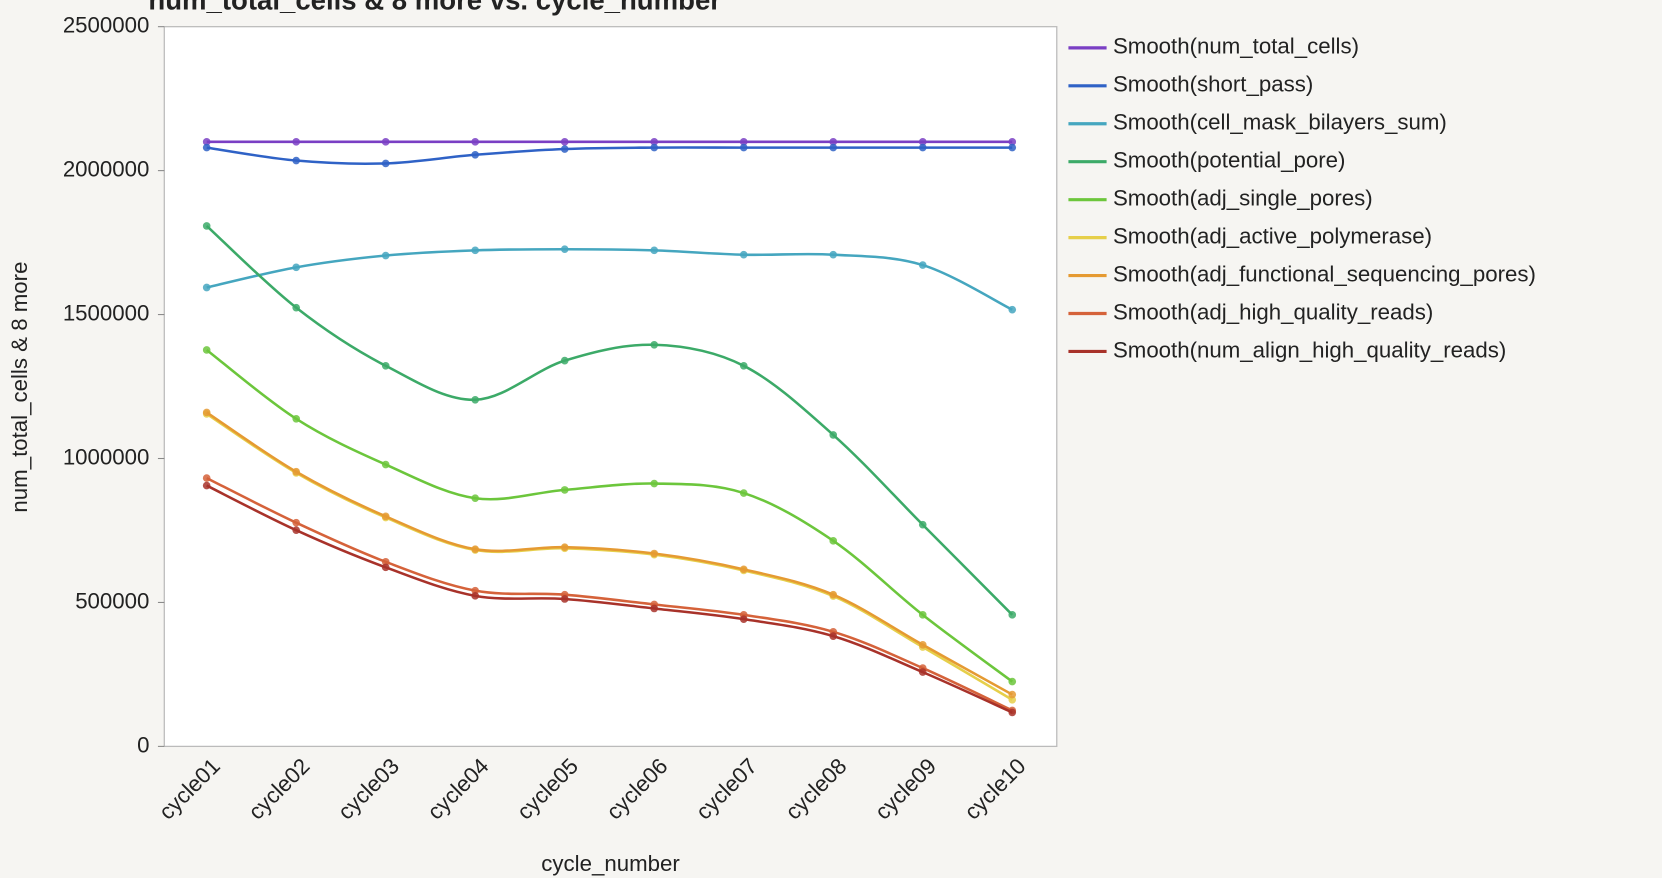 This screenshot has height=878, width=1662. Describe the element at coordinates (143, 744) in the screenshot. I see `y-tick-label: 0` at that location.